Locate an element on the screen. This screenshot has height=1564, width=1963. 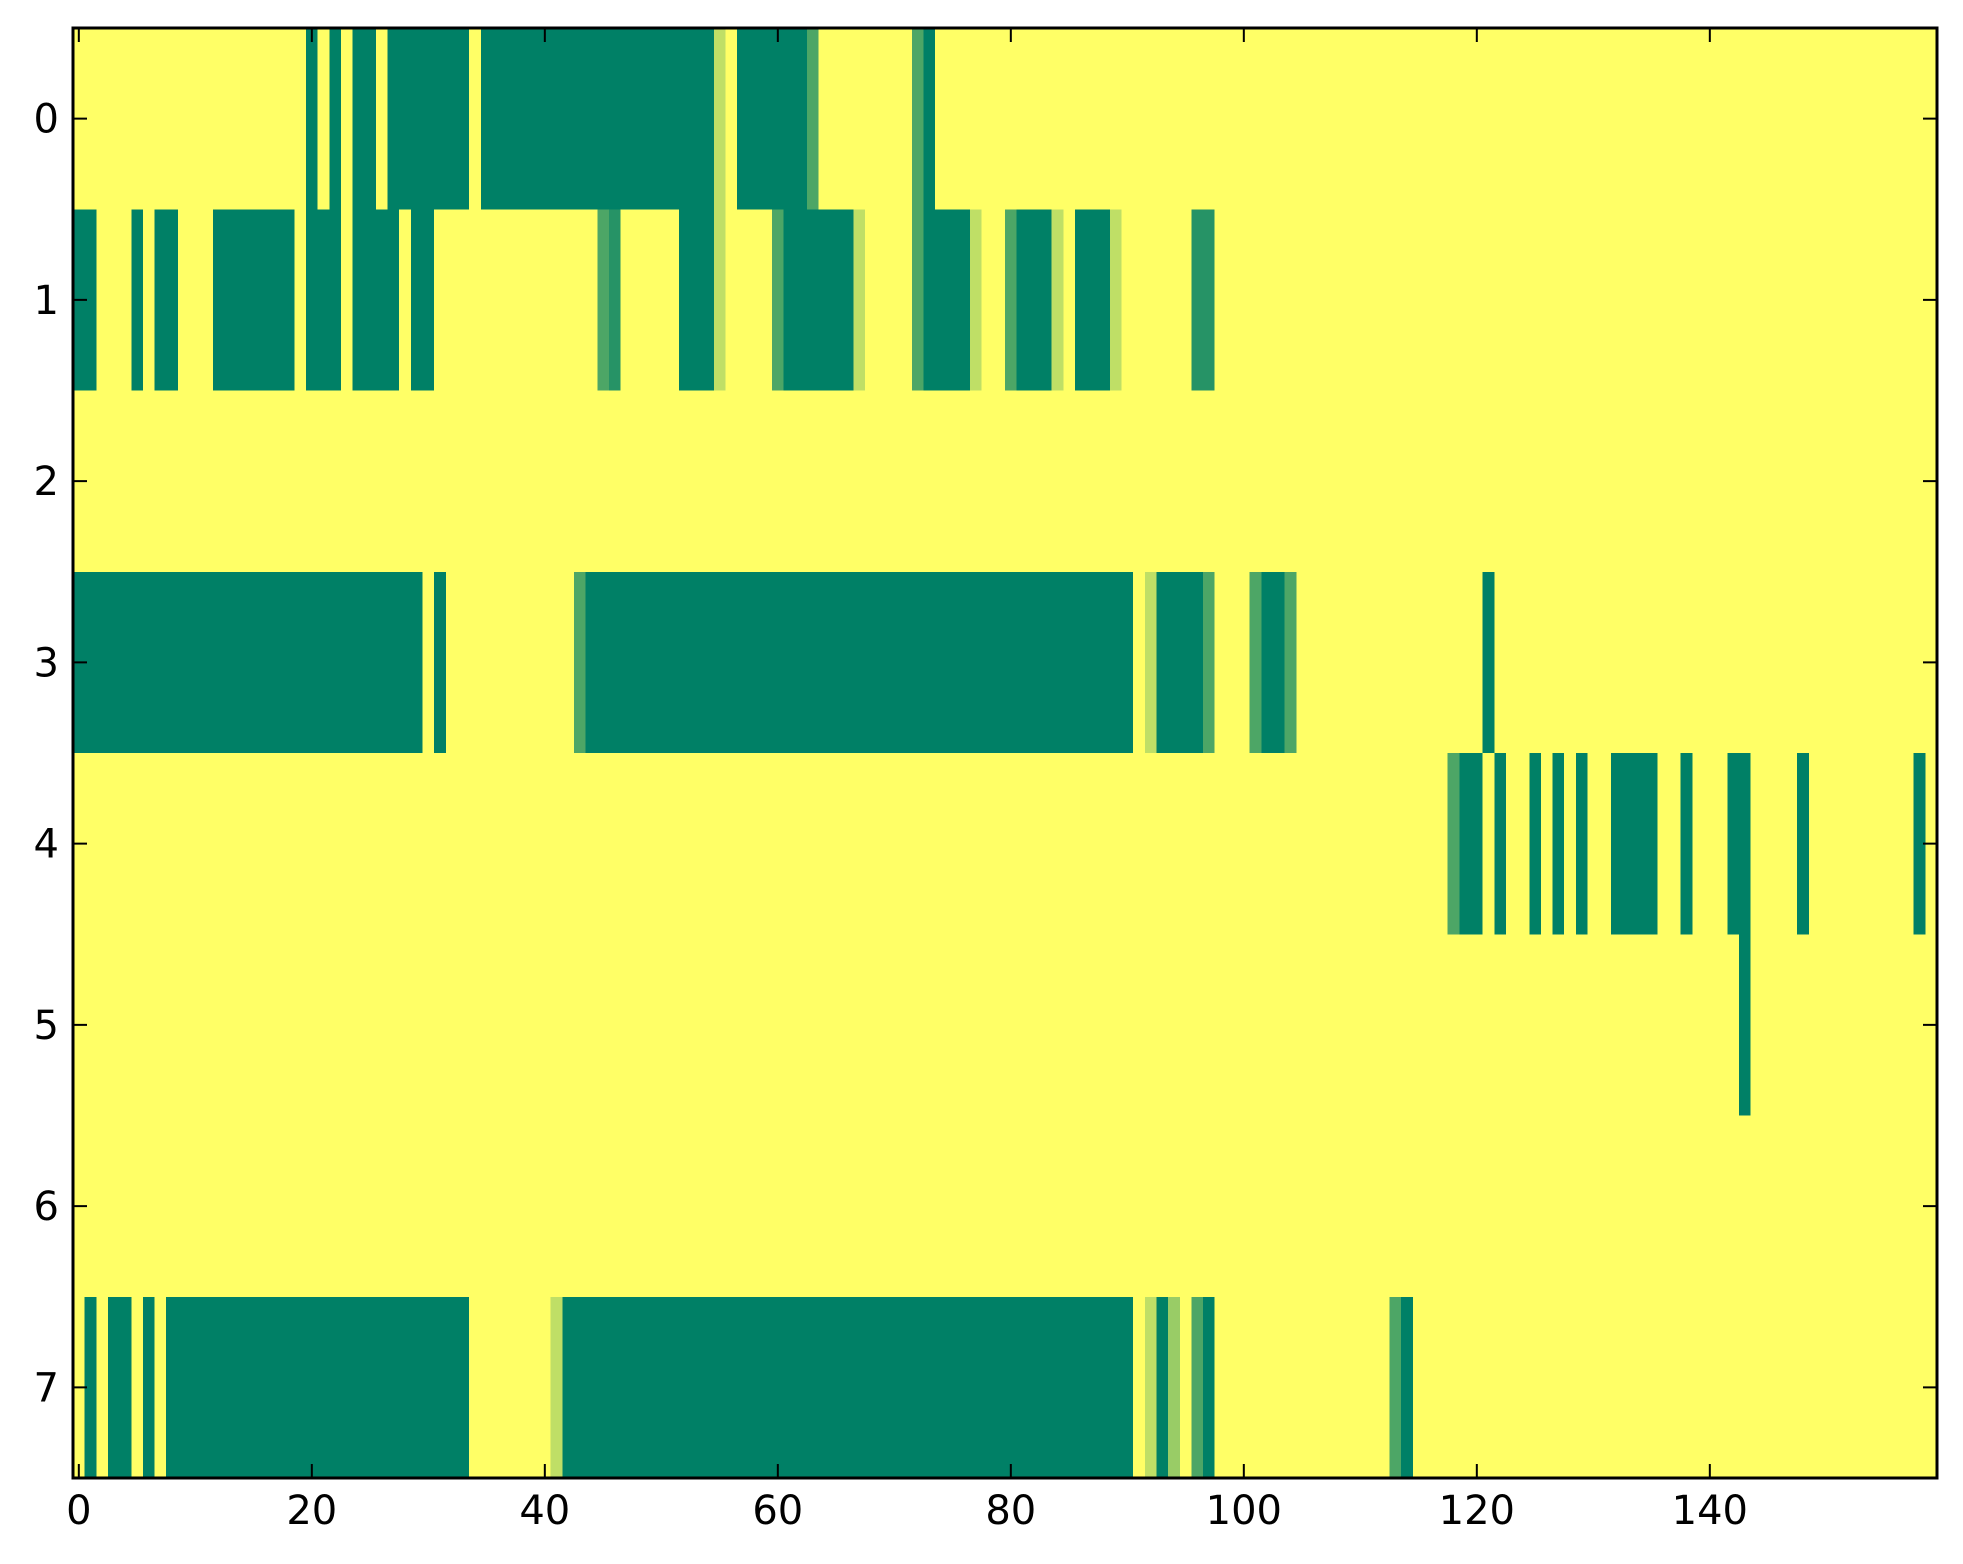
y-tick-label: 2 is located at coordinates (46, 482).